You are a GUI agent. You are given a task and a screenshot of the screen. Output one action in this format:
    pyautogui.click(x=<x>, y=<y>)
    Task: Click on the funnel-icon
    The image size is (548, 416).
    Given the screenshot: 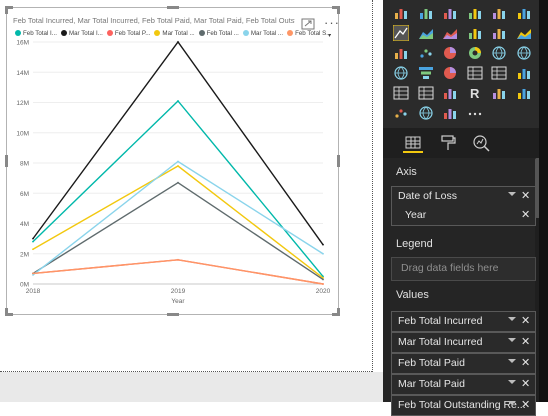 What is the action you would take?
    pyautogui.click(x=426, y=73)
    